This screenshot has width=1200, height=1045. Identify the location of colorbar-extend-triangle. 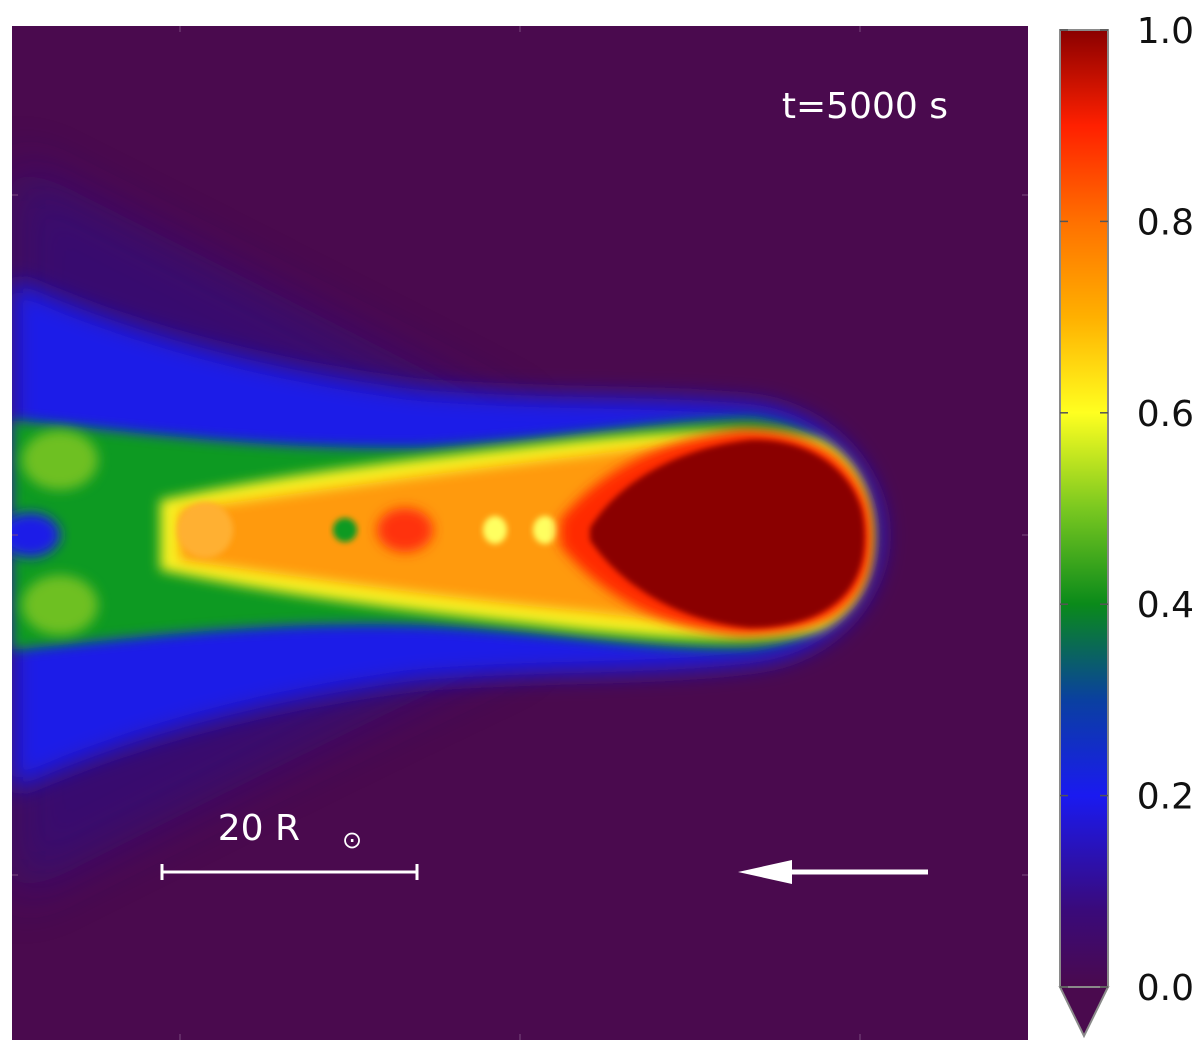
(1084, 1012).